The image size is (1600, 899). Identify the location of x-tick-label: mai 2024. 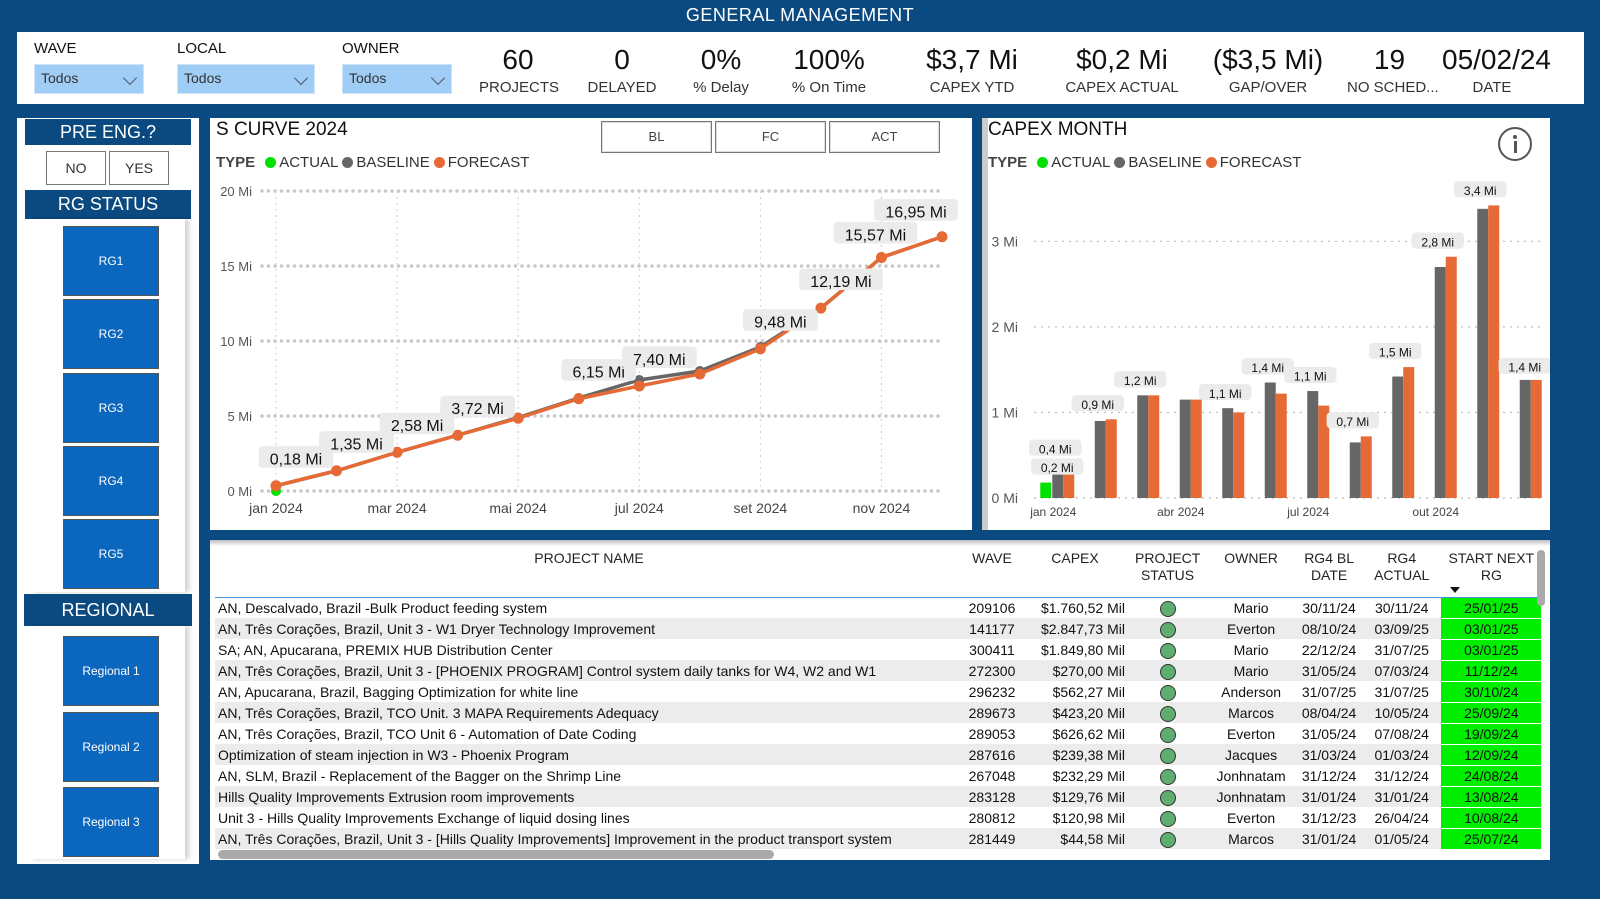
(518, 508).